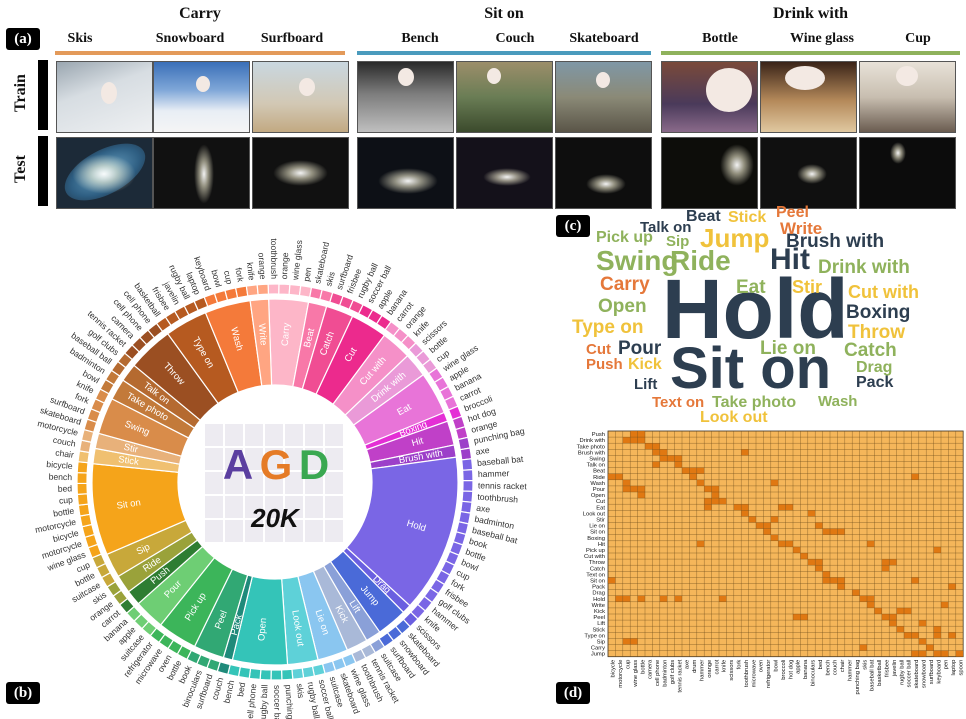 The height and width of the screenshot is (719, 966). Describe the element at coordinates (599, 618) in the screenshot. I see `matrix-row-label: Peel` at that location.